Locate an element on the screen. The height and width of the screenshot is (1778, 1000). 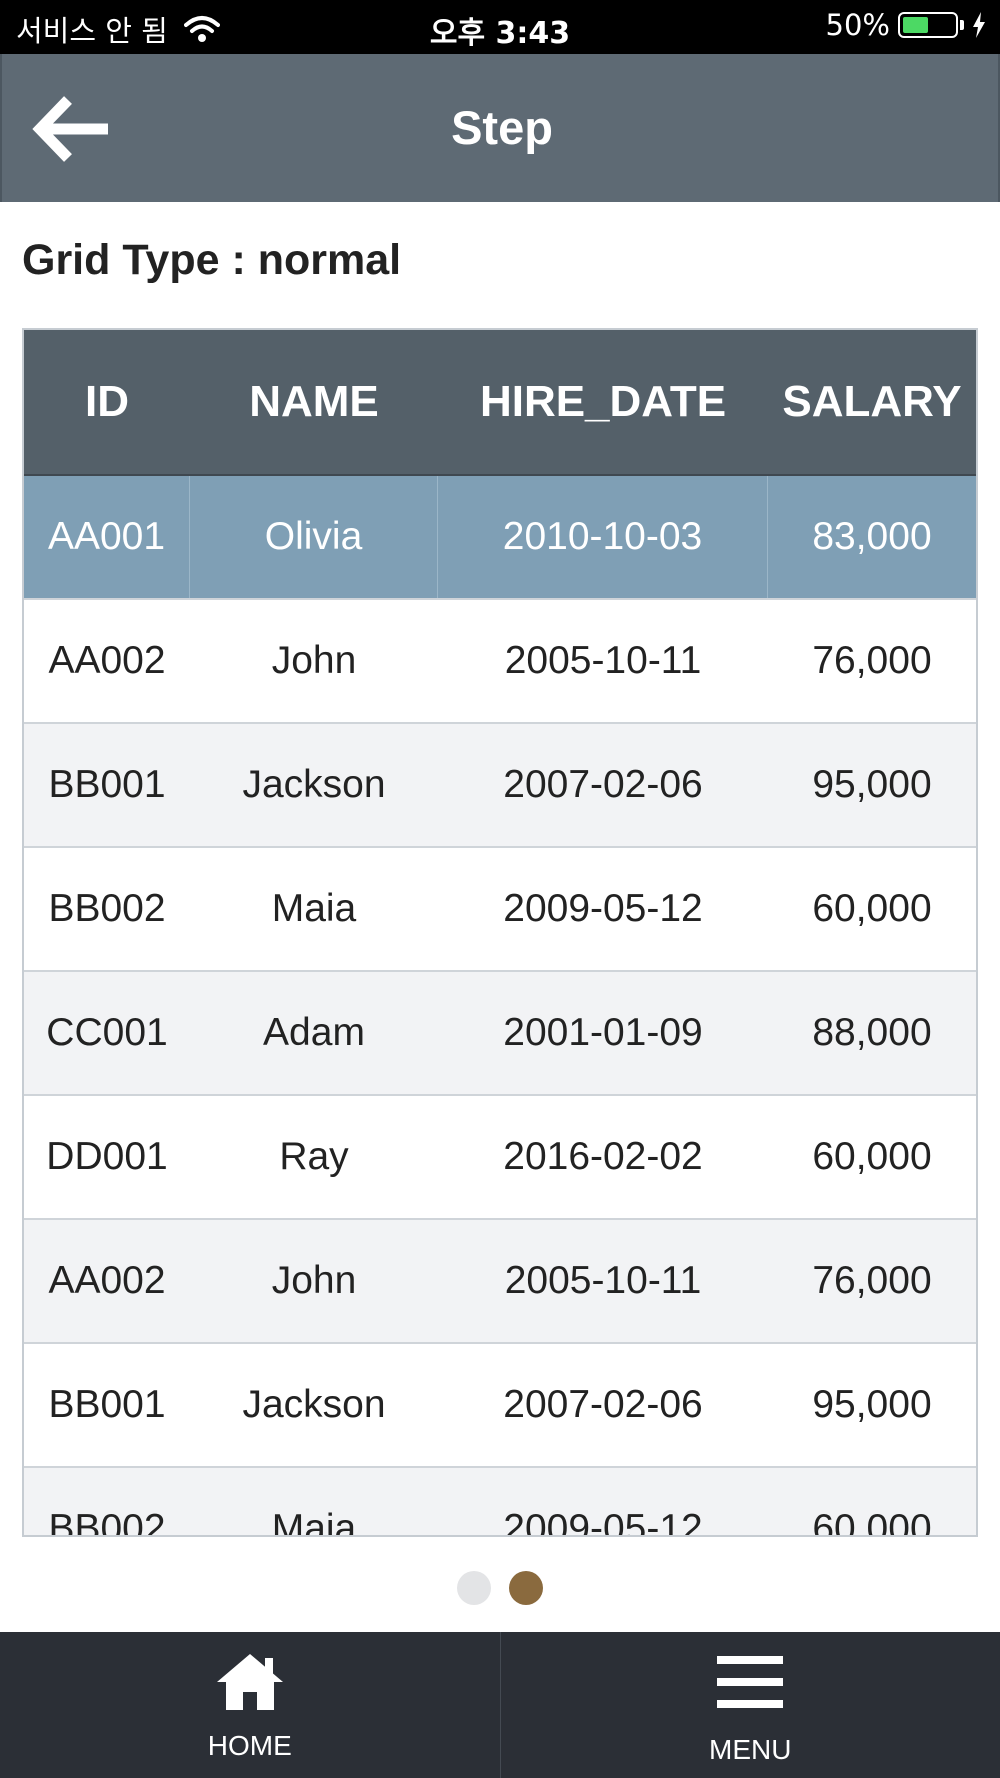
cell-hire-date: 2010-10-03 is located at coordinates (603, 537).